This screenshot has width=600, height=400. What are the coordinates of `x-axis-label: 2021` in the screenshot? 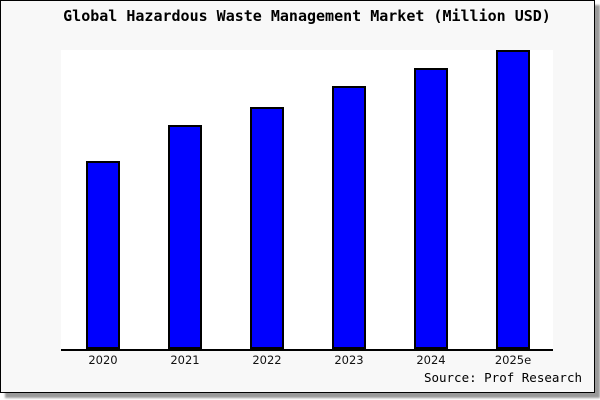 It's located at (185, 360).